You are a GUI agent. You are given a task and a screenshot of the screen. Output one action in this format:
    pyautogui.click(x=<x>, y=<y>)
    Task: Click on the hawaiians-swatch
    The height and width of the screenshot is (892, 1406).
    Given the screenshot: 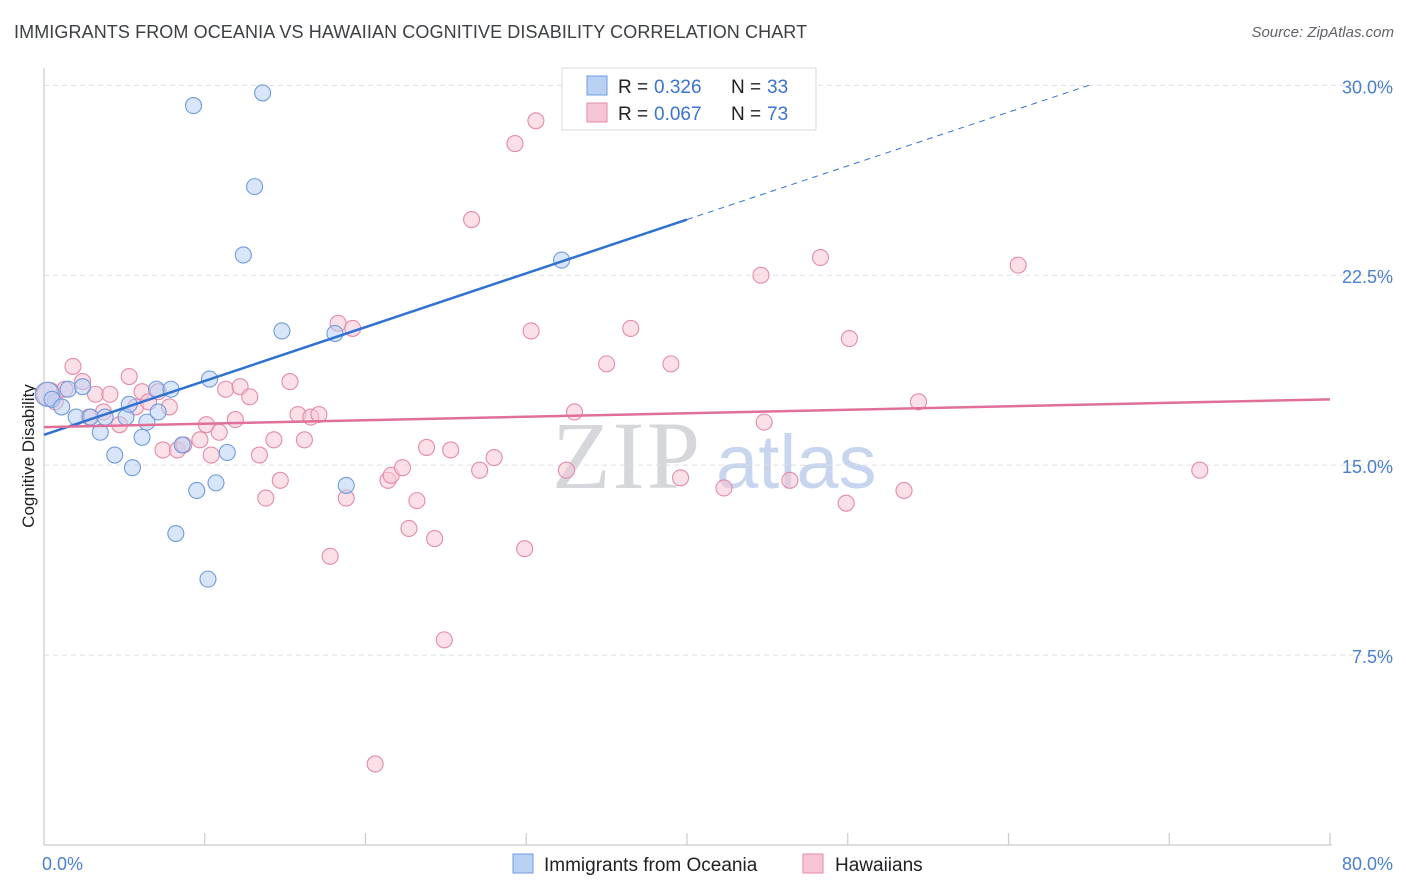 What is the action you would take?
    pyautogui.click(x=597, y=112)
    